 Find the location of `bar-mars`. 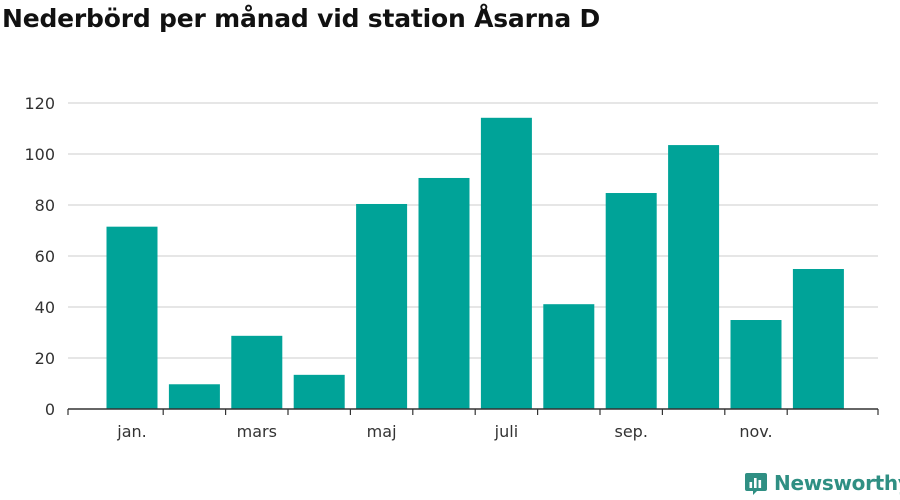

bar-mars is located at coordinates (257, 372).